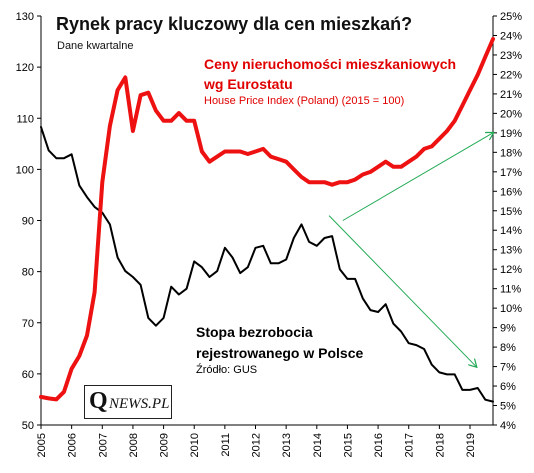  What do you see at coordinates (511, 251) in the screenshot?
I see `right-tick-label: 13%` at bounding box center [511, 251].